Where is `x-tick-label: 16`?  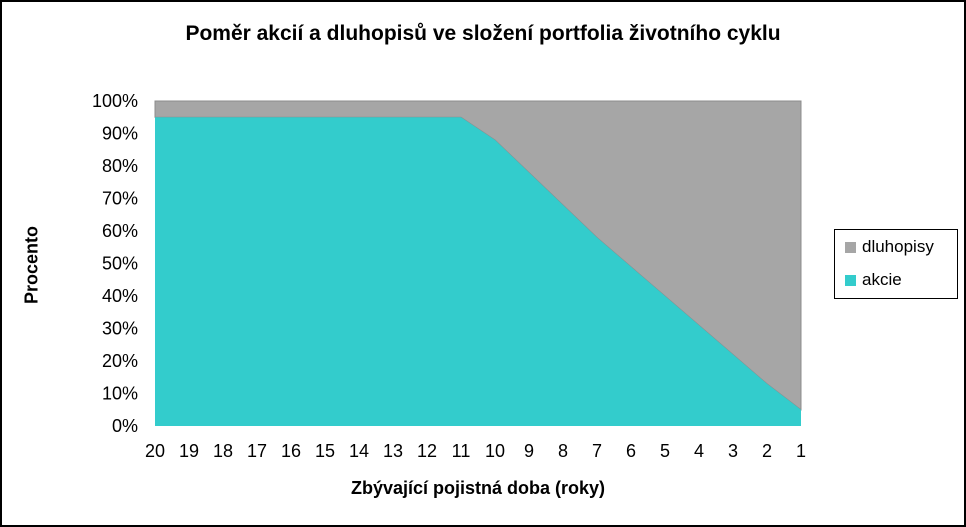 x-tick-label: 16 is located at coordinates (291, 451).